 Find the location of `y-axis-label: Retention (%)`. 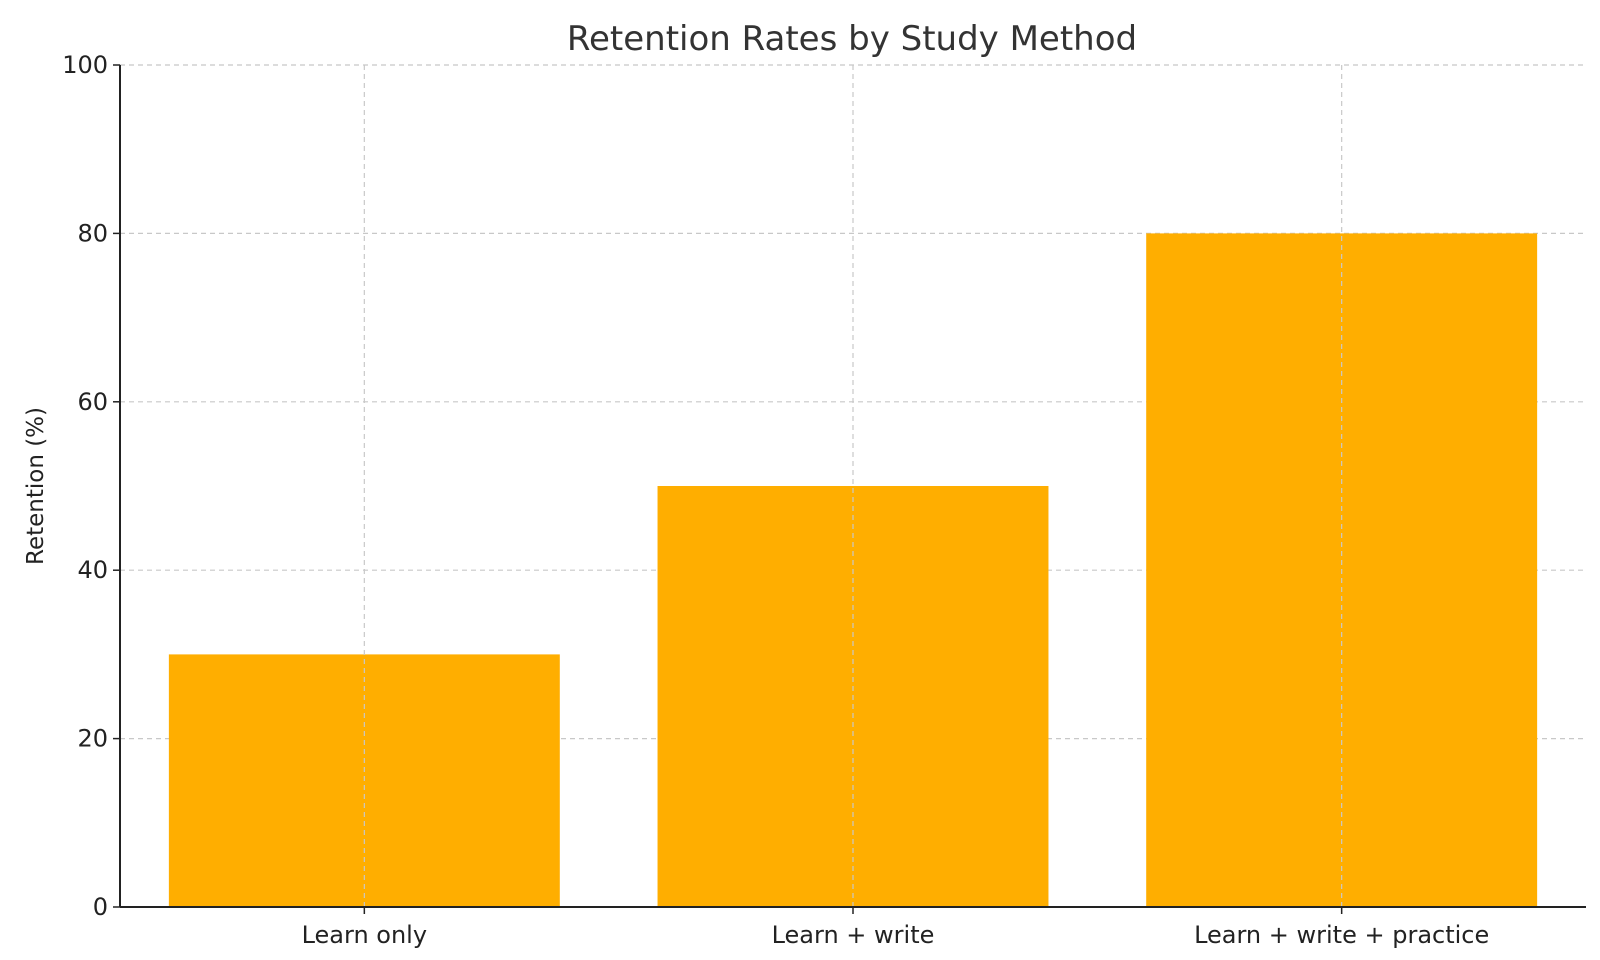

y-axis-label: Retention (%) is located at coordinates (36, 486).